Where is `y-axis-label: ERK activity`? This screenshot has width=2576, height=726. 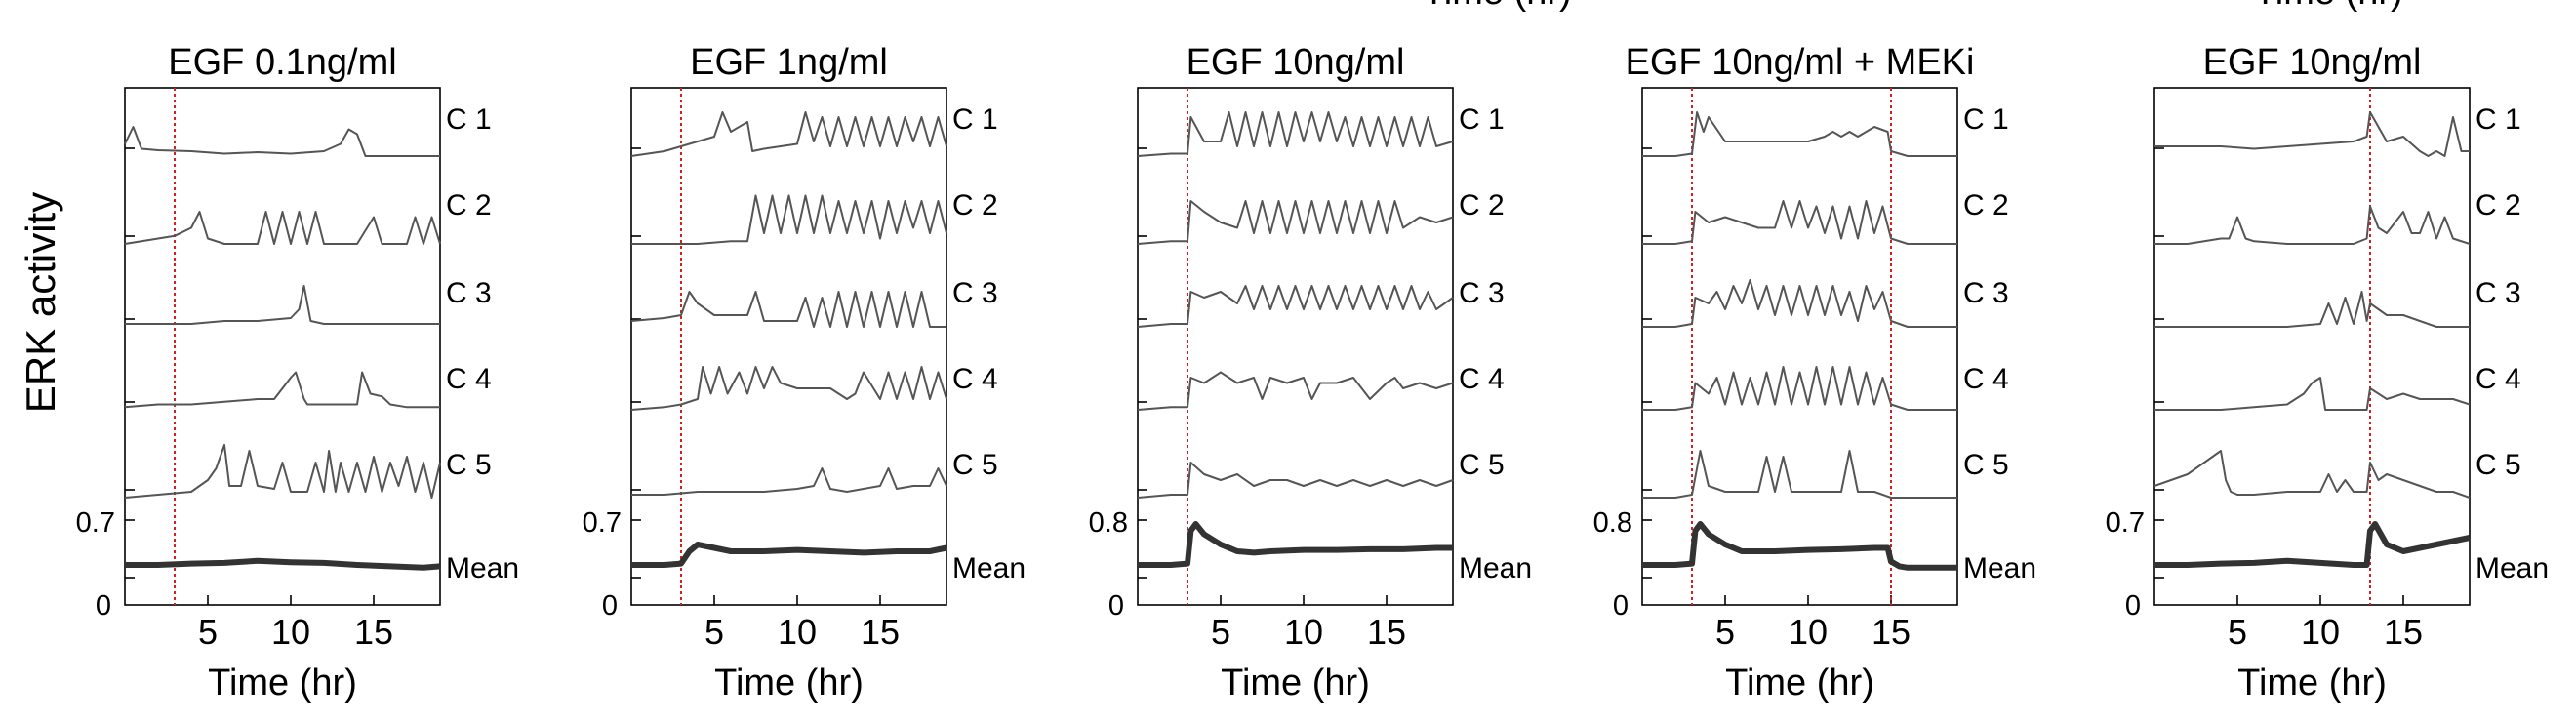 y-axis-label: ERK activity is located at coordinates (40, 302).